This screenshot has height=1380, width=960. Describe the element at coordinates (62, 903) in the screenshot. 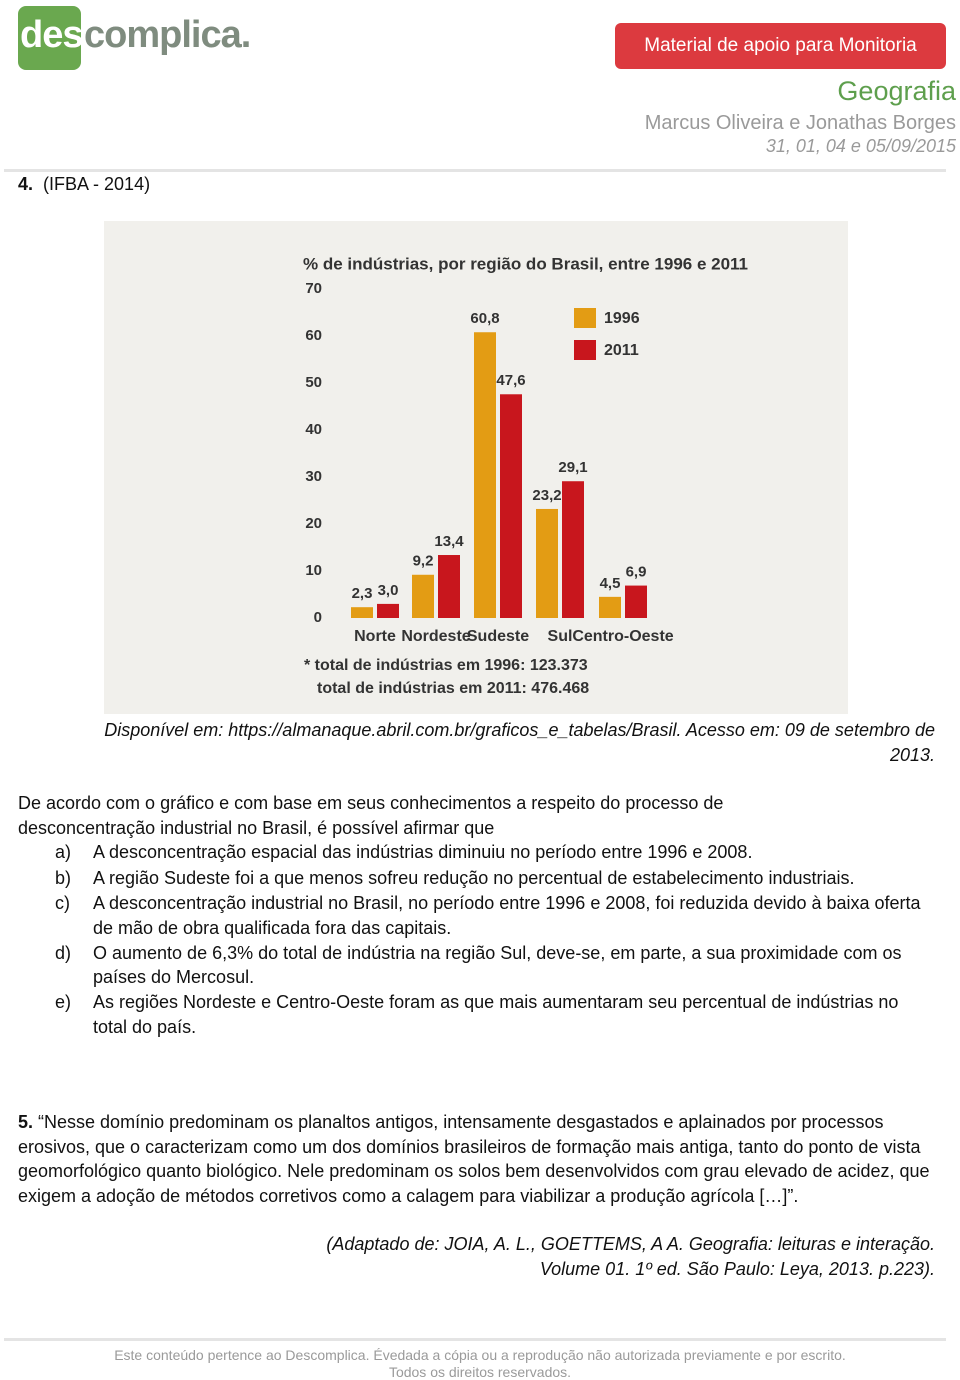

I see `option-letter: c)` at that location.